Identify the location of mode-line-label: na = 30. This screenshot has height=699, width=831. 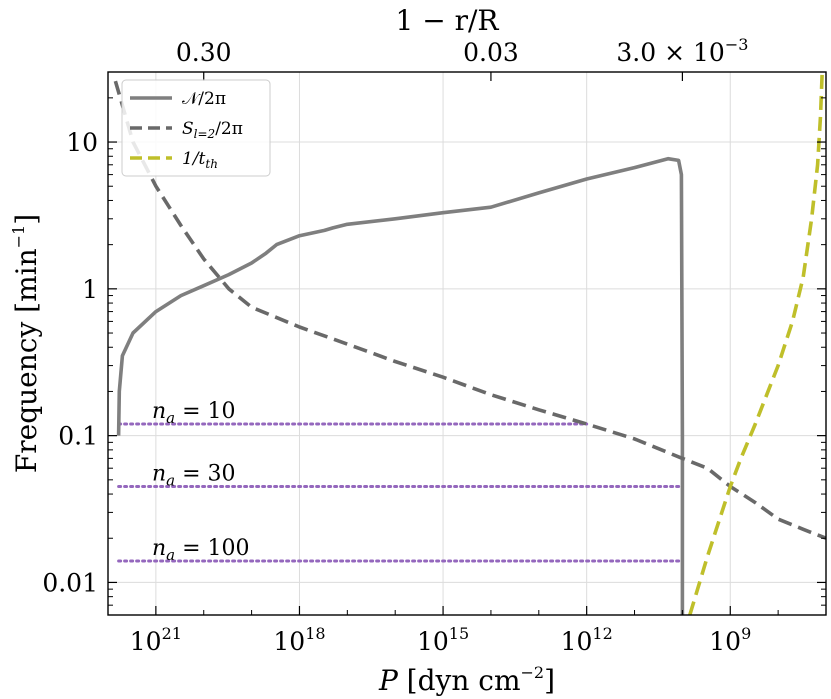
(194, 476).